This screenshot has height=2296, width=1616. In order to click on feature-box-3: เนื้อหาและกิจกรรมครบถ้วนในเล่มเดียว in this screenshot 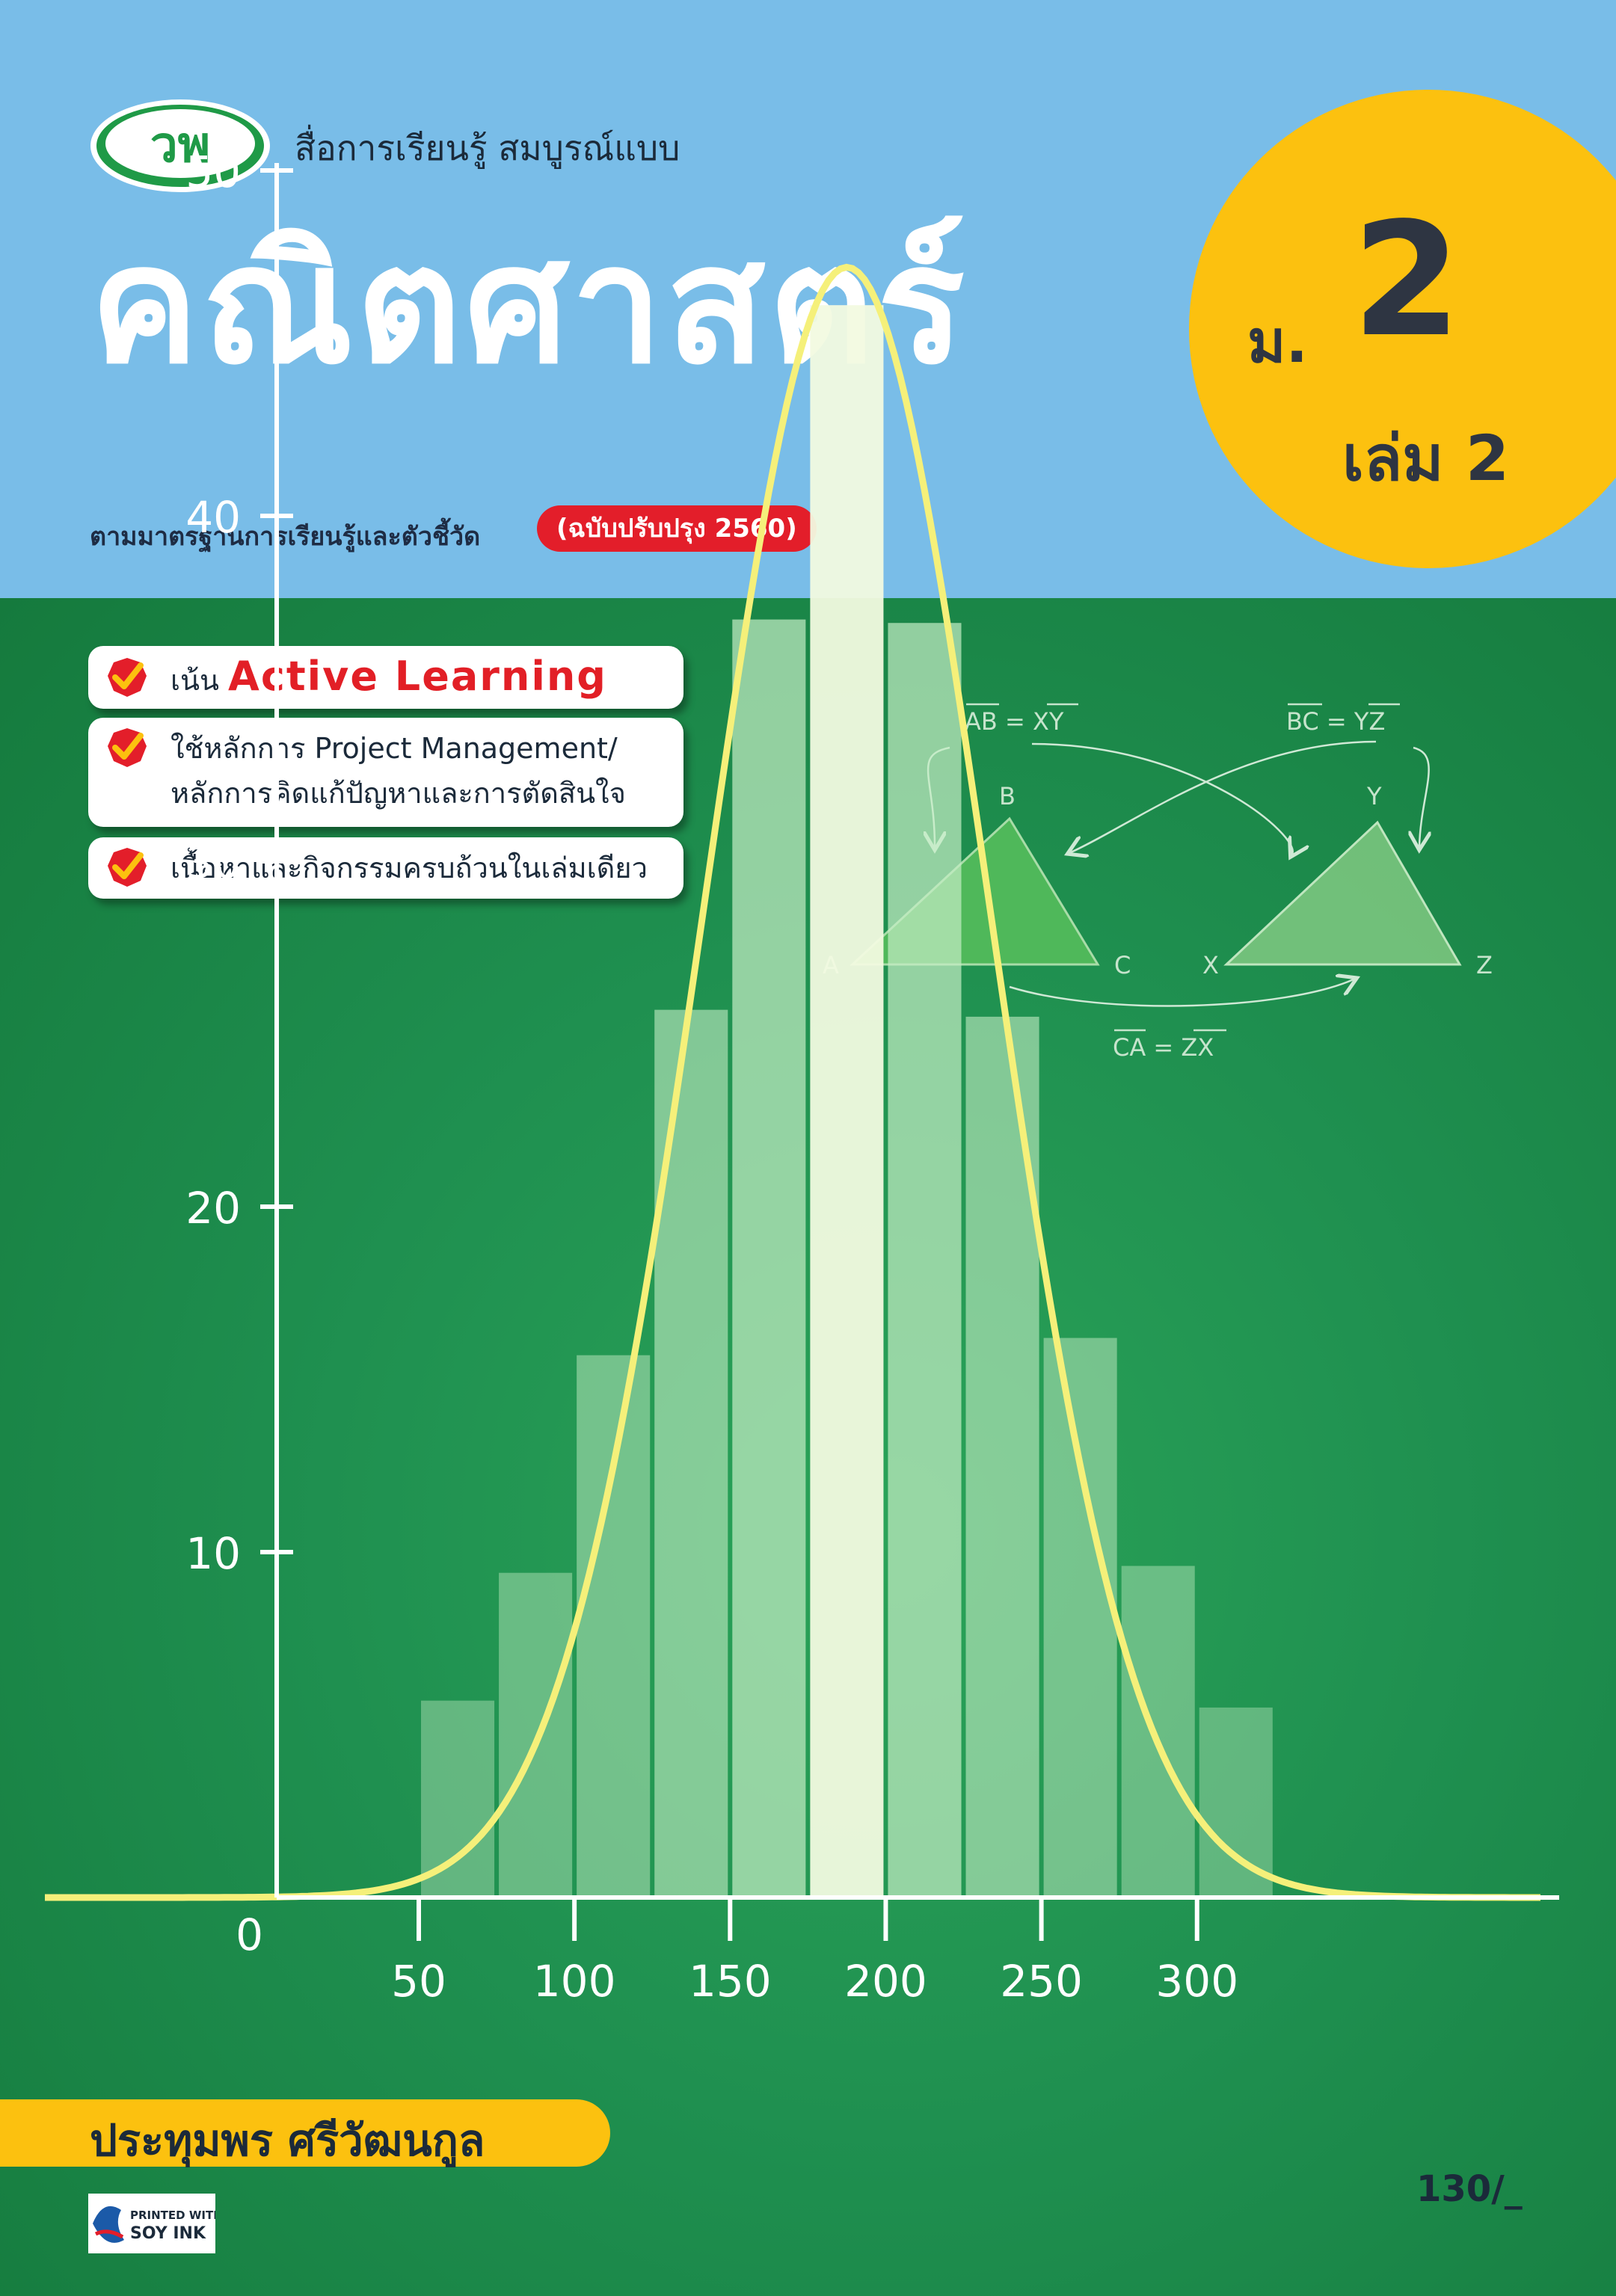, I will do `click(385, 868)`.